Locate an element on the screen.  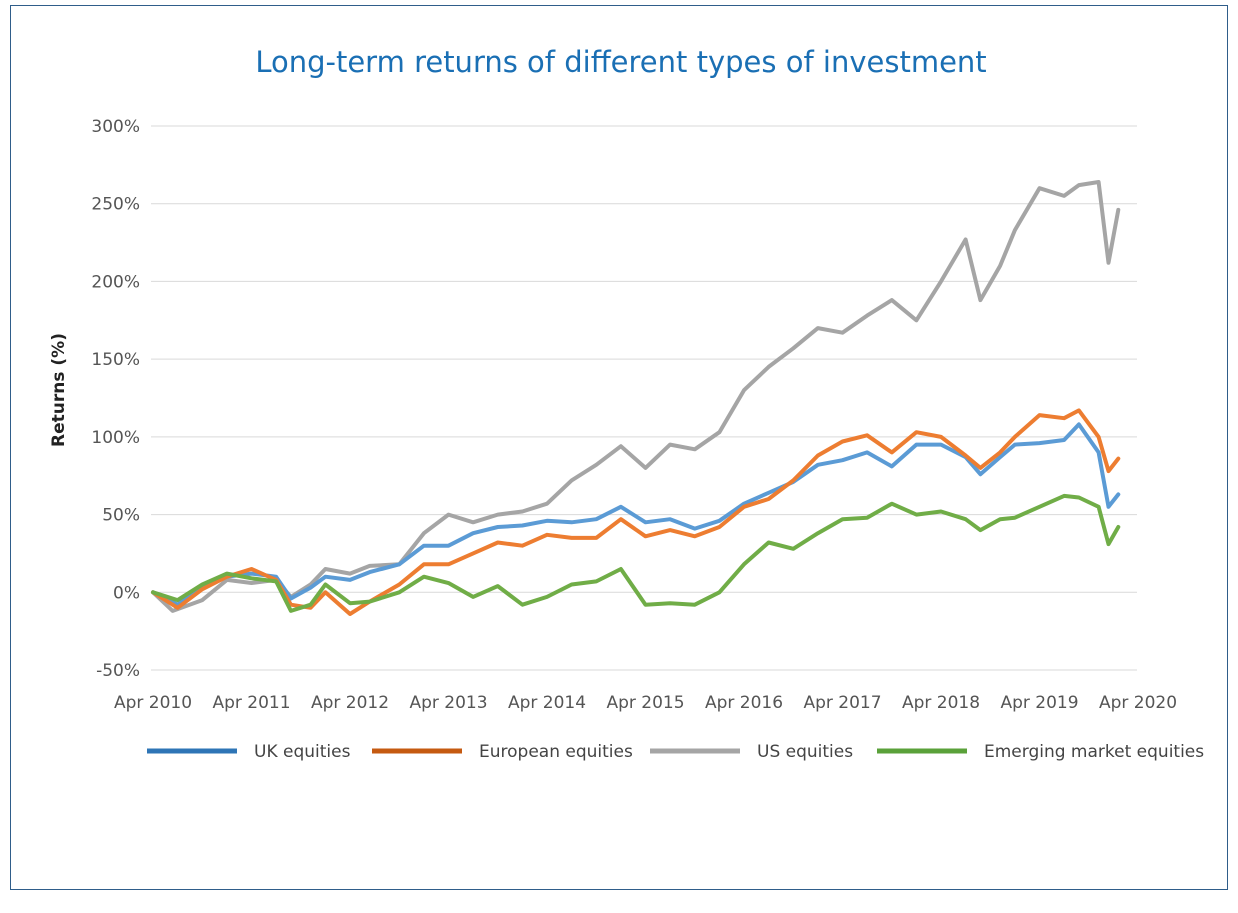
series-line is located at coordinates (636, 553).